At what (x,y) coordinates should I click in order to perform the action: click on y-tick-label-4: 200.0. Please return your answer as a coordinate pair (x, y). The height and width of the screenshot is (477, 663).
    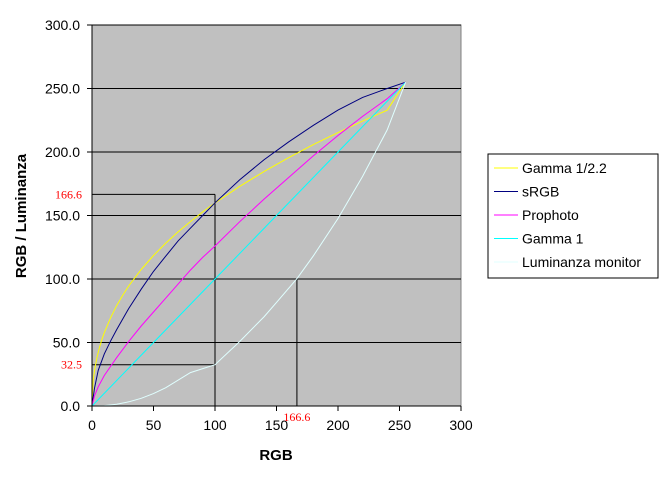
    Looking at the image, I should click on (62, 152).